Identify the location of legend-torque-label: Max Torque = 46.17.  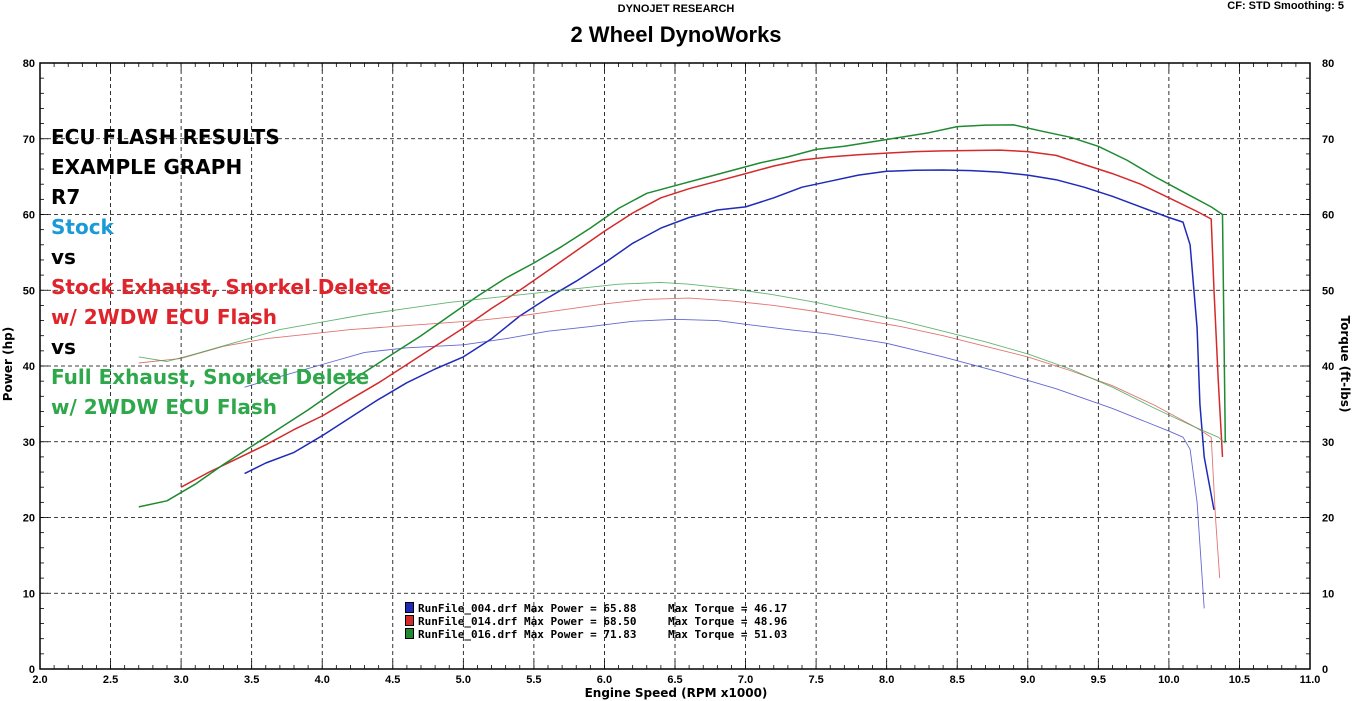
(728, 608).